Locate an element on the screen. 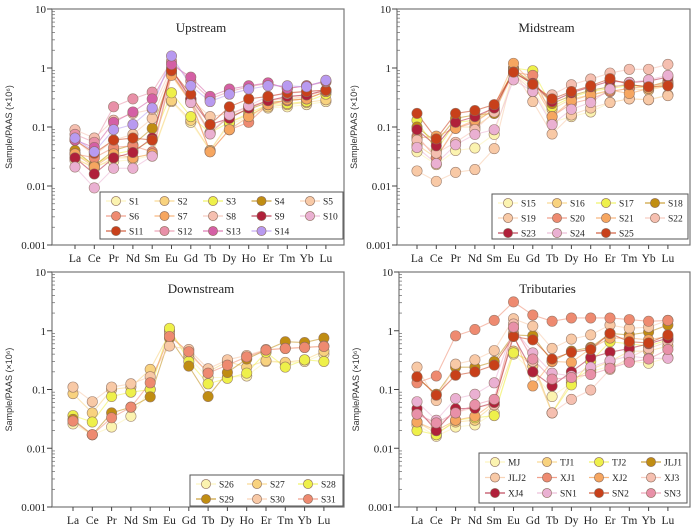 The image size is (700, 532). data-point-s4 is located at coordinates (152, 128).